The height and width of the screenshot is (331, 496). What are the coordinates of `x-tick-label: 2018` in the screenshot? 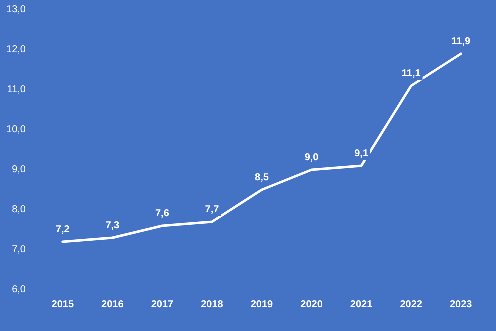 It's located at (212, 305).